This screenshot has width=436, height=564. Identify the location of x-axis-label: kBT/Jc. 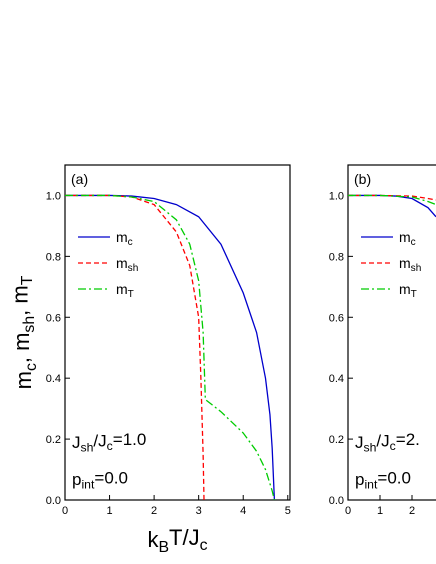
(177, 540).